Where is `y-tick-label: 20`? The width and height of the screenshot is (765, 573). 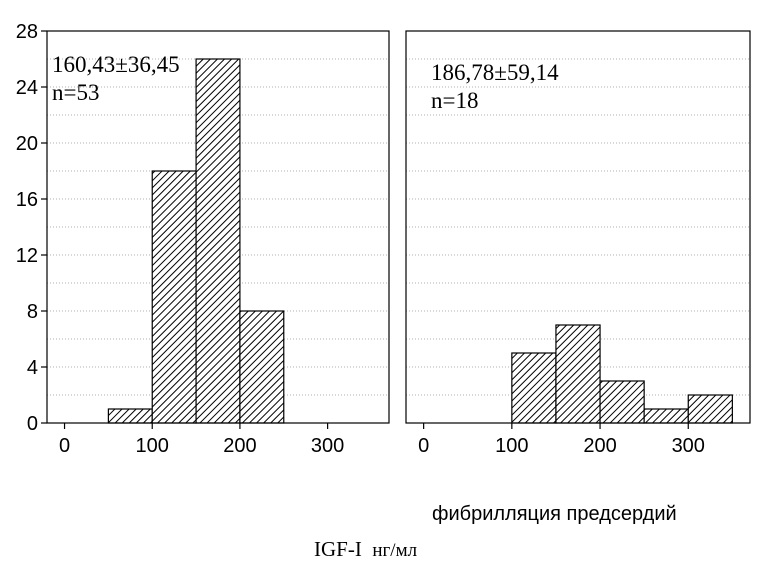 y-tick-label: 20 is located at coordinates (27, 144).